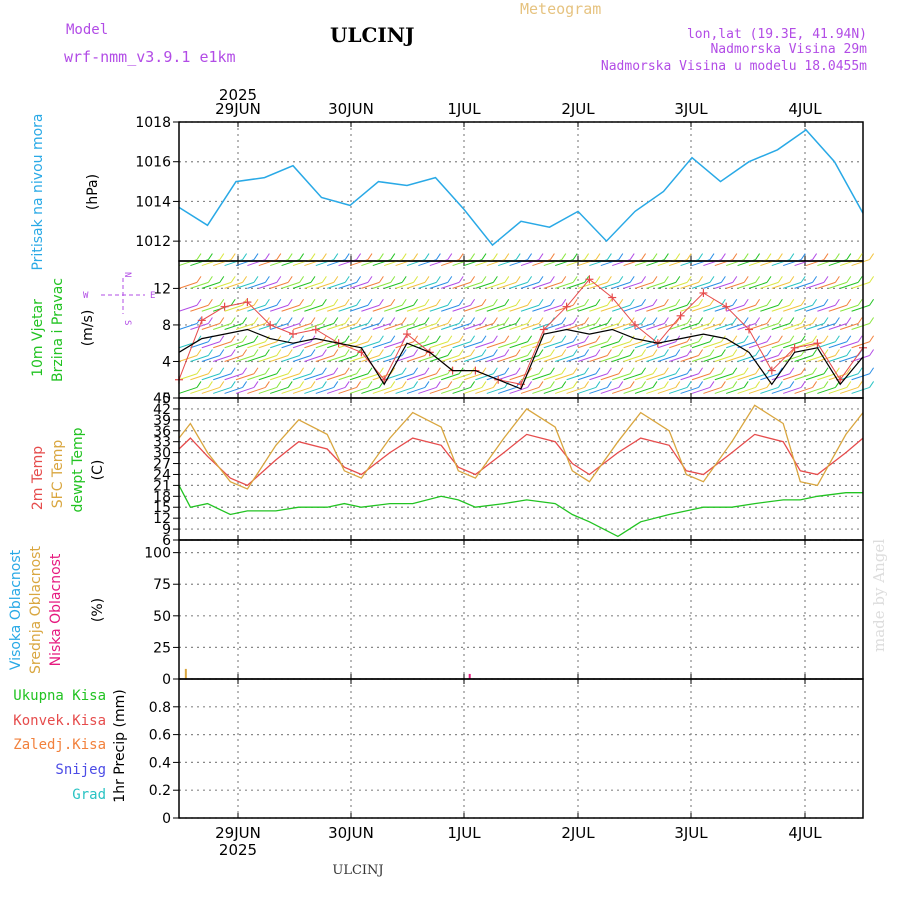 This screenshot has width=900, height=900. I want to click on y-tick-label: 30, so click(162, 454).